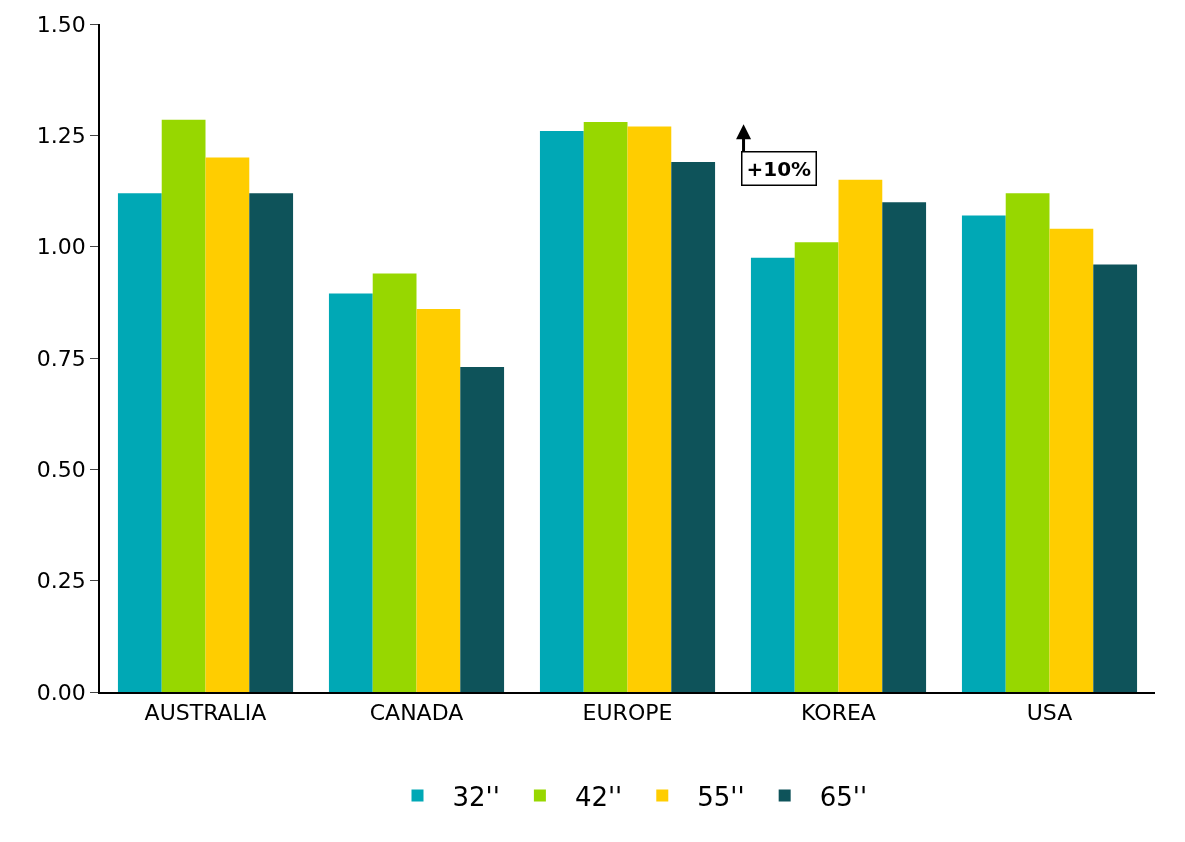 The image size is (1185, 842). Describe the element at coordinates (61, 692) in the screenshot. I see `y-tick-label: 0.00` at that location.